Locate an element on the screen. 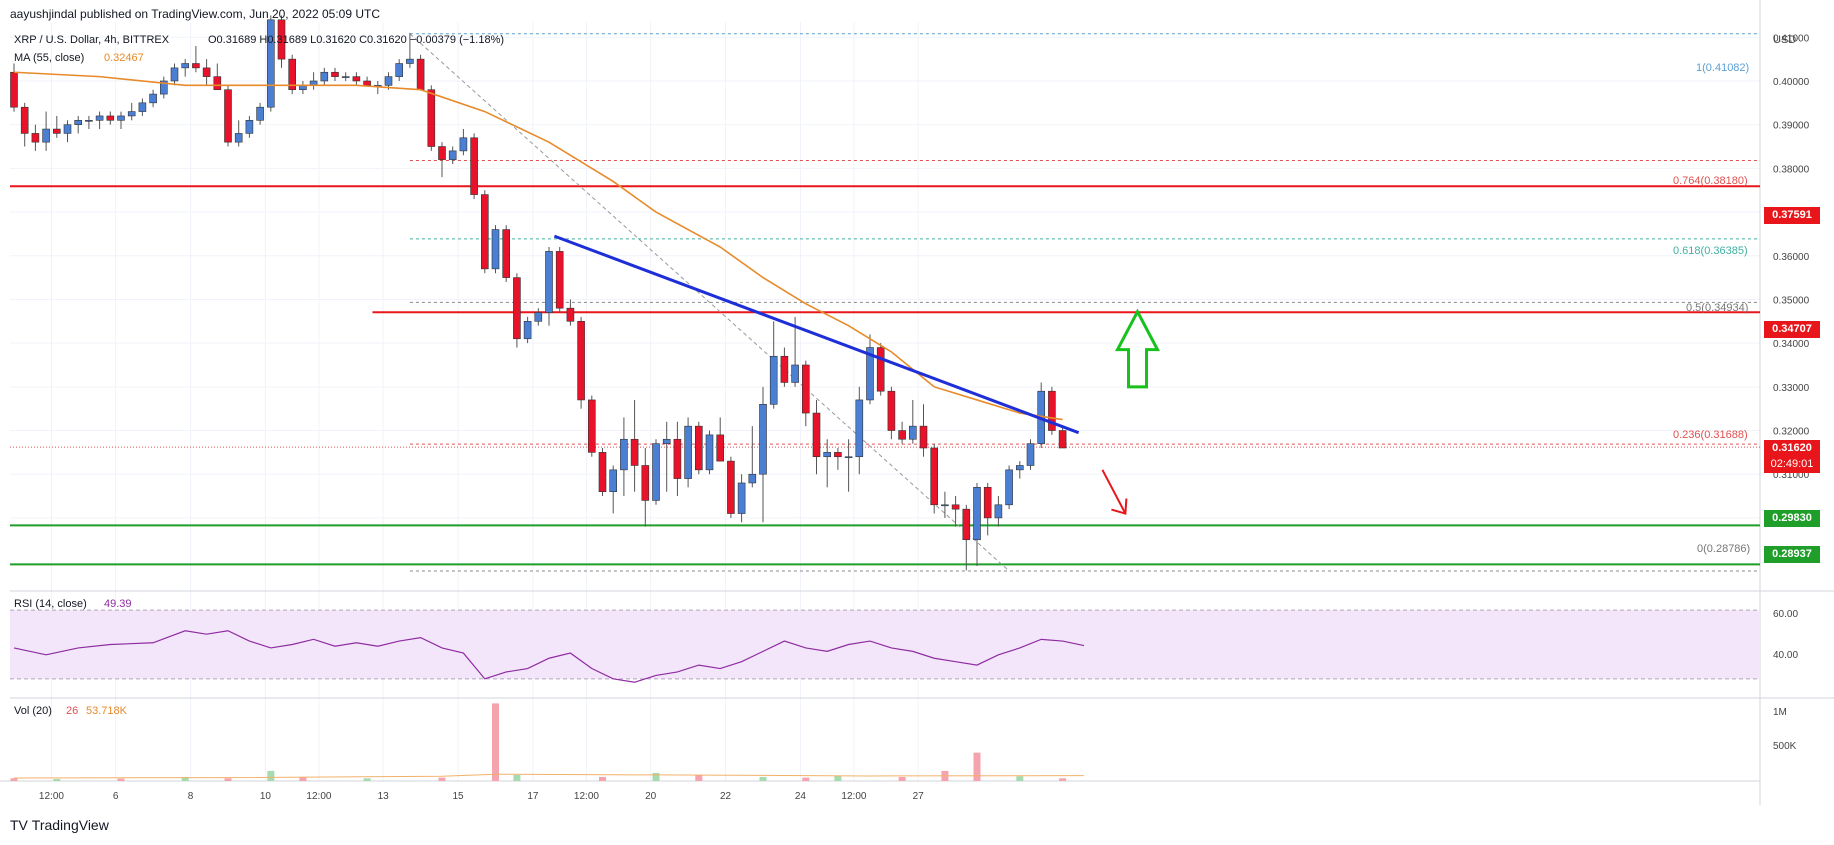 The height and width of the screenshot is (845, 1834). rsi-label: RSI (14, close) is located at coordinates (50, 604).